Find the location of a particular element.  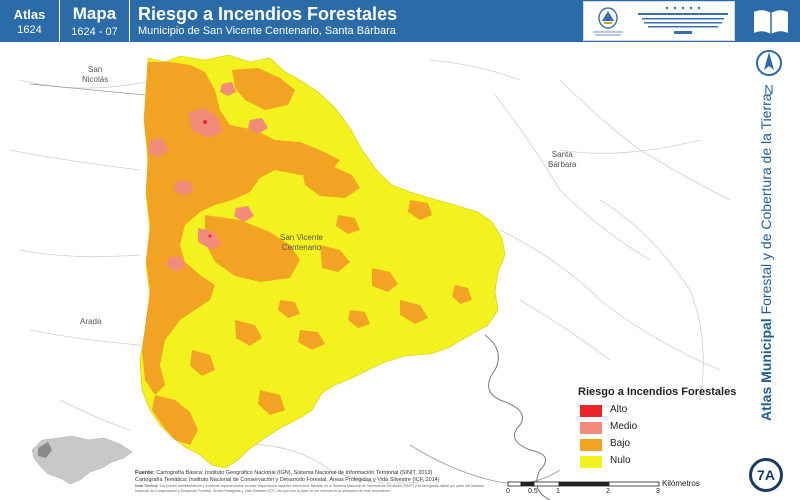

atlas-label: Atlas is located at coordinates (29, 14).